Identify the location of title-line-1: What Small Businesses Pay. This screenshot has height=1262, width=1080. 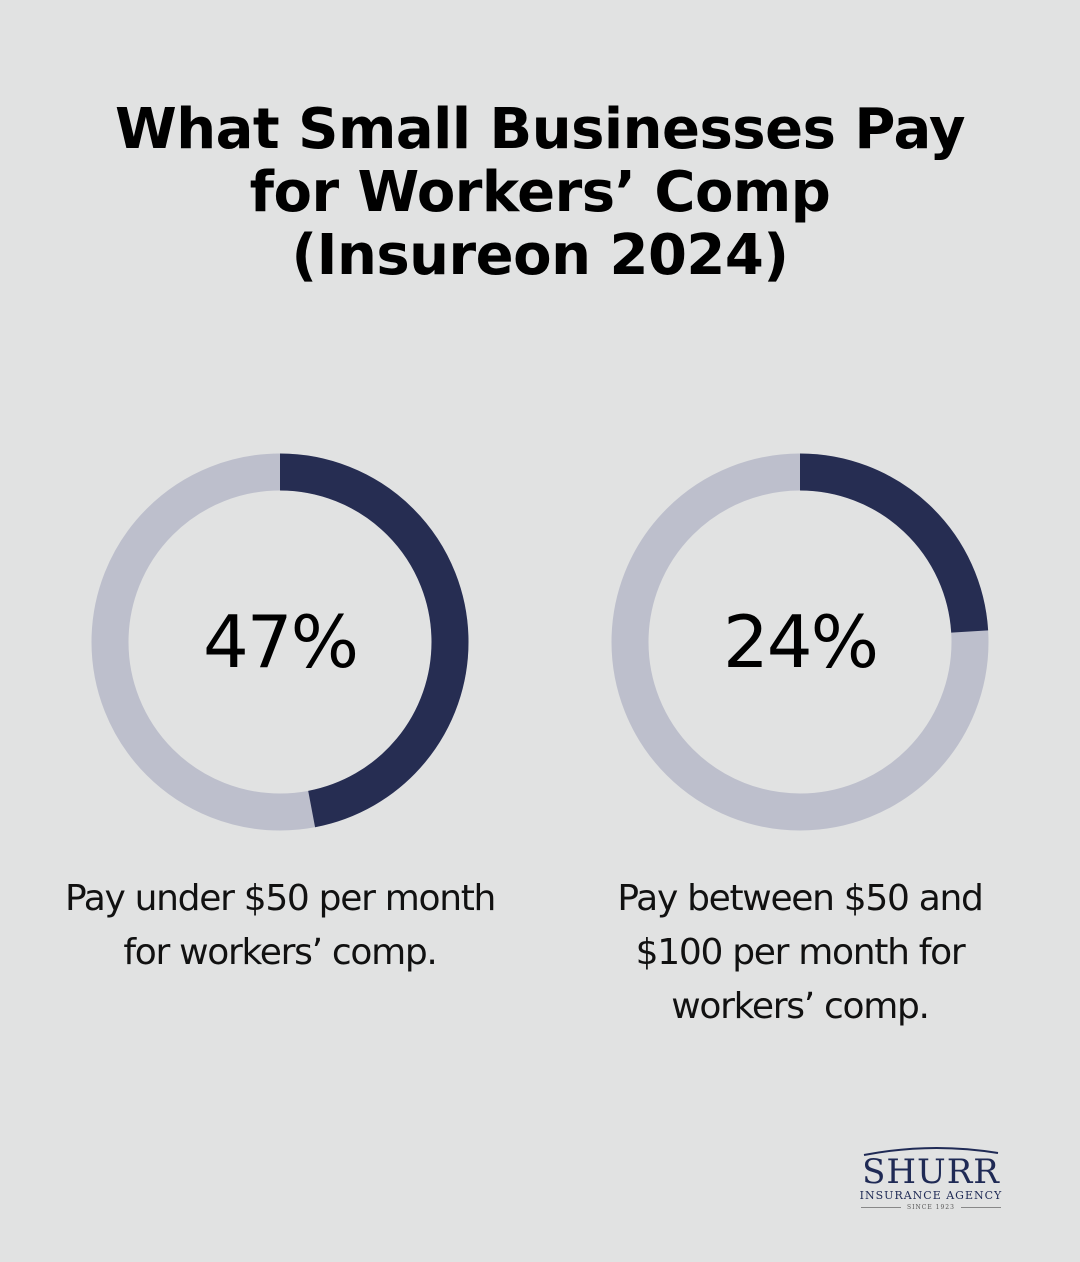
(540, 129).